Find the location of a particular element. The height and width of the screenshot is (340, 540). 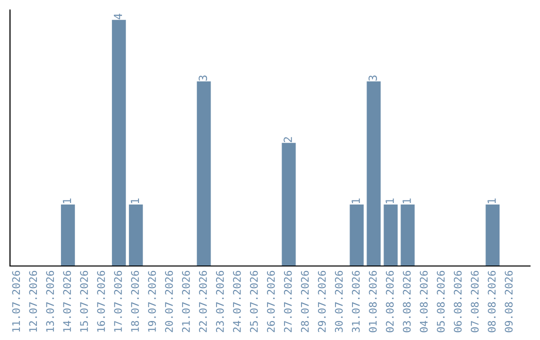

x-tick-label: 15.07.2026 is located at coordinates (84, 301).